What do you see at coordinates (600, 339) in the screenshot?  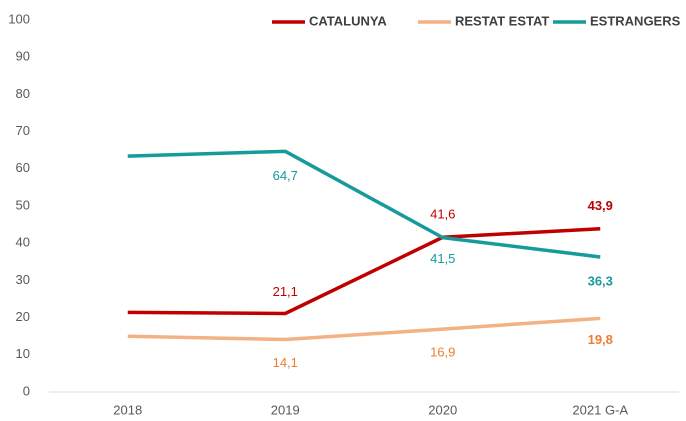 I see `data-label: 19,8` at bounding box center [600, 339].